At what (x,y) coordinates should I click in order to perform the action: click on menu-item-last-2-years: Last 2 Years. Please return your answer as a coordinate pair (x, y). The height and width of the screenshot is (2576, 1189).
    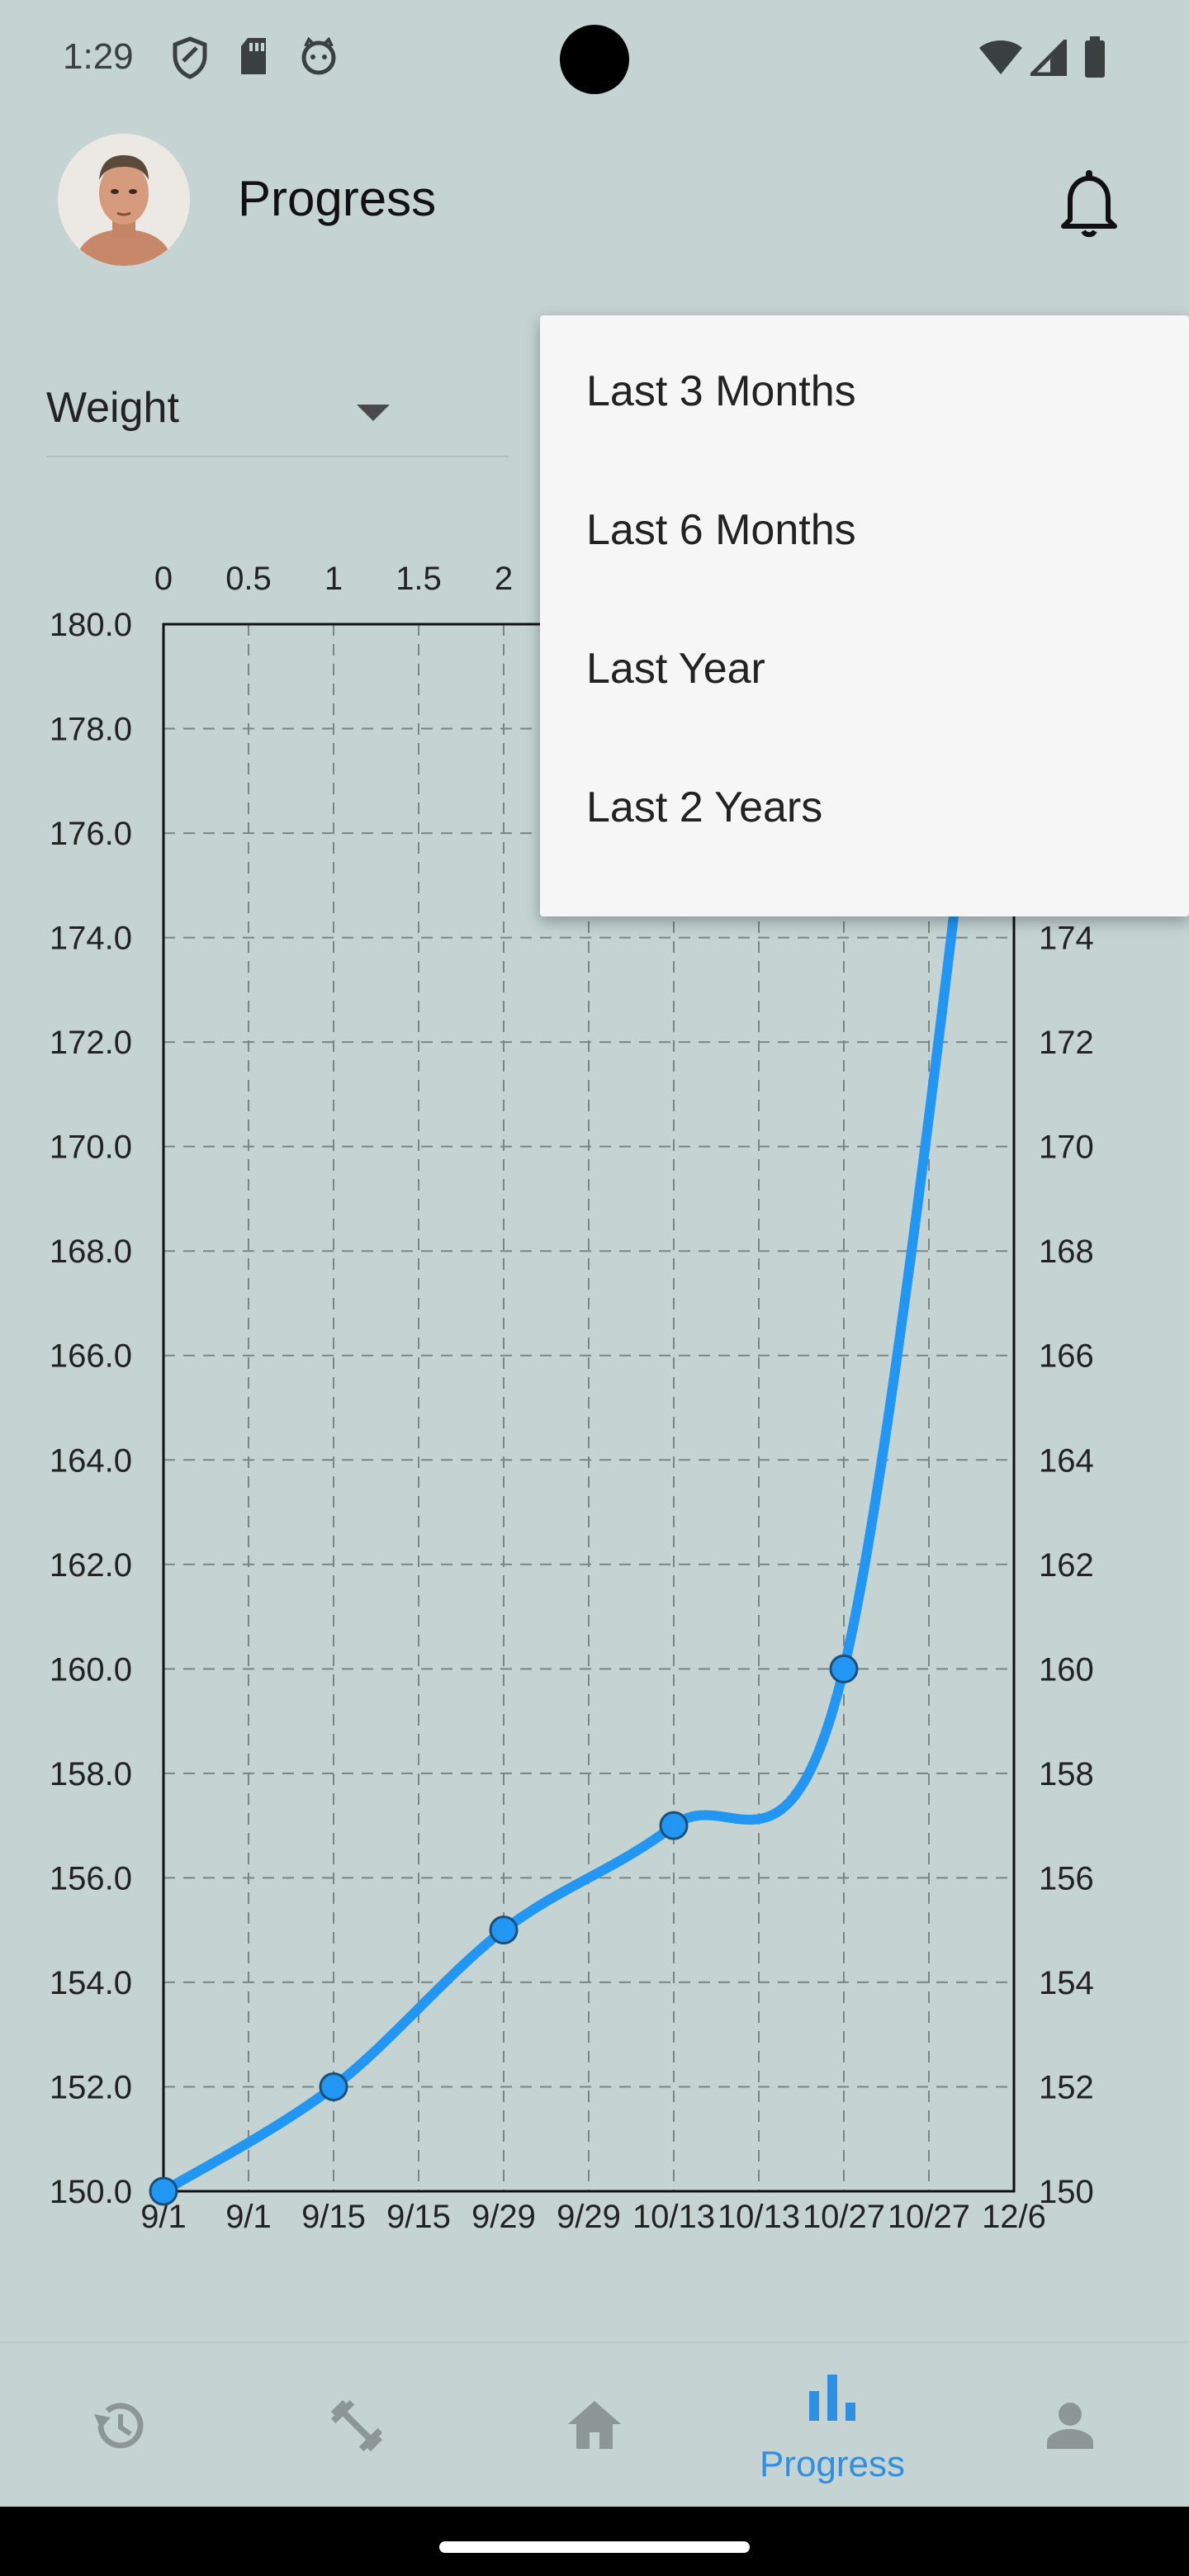
    Looking at the image, I should click on (864, 809).